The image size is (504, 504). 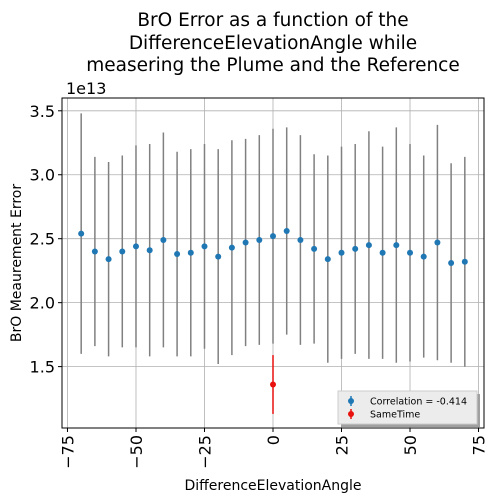 What do you see at coordinates (342, 445) in the screenshot?
I see `x-tick-label: 25` at bounding box center [342, 445].